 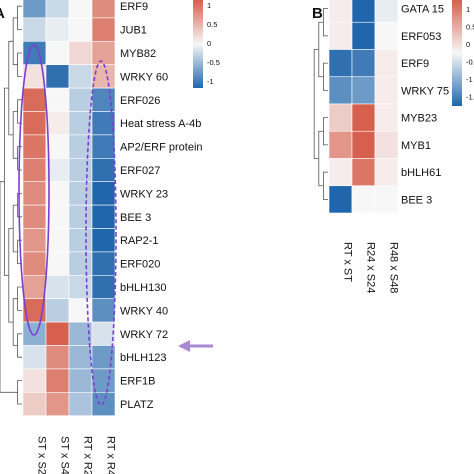 I want to click on row-label: PLATZ, so click(x=137, y=405).